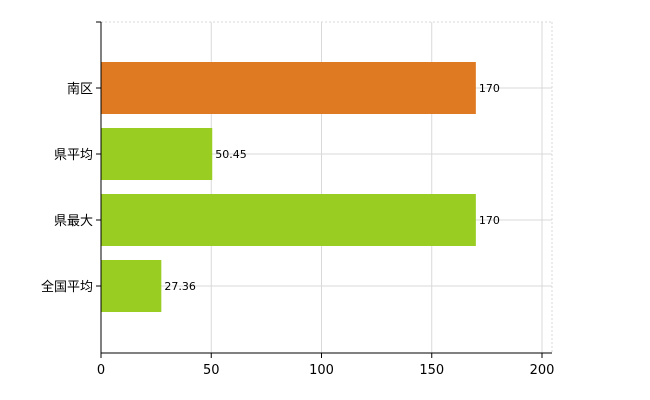  Describe the element at coordinates (231, 154) in the screenshot. I see `data-label: 50.45` at that location.